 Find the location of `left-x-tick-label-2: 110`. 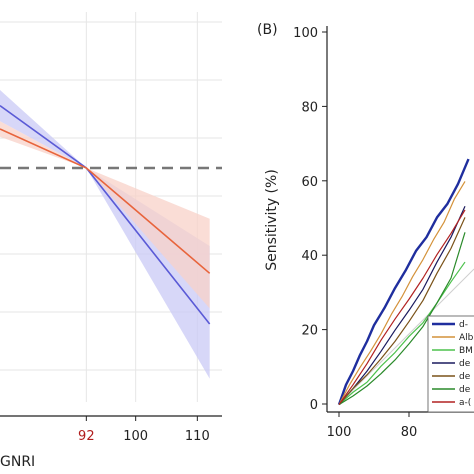

left-x-tick-label-2: 110 is located at coordinates (197, 436).